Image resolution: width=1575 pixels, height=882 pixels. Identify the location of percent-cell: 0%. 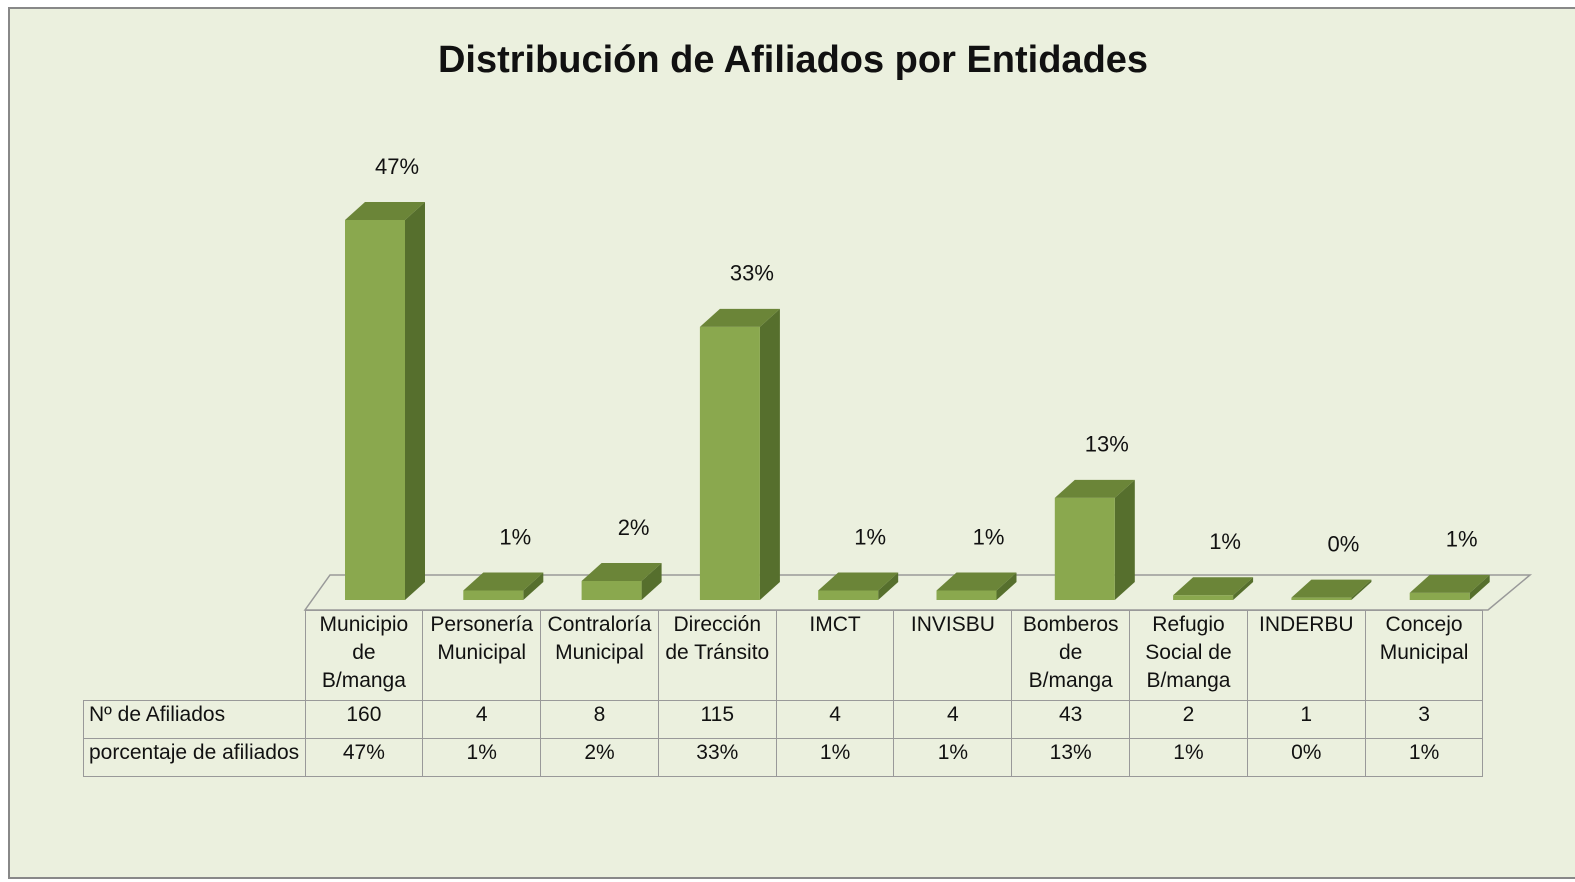
(1306, 757).